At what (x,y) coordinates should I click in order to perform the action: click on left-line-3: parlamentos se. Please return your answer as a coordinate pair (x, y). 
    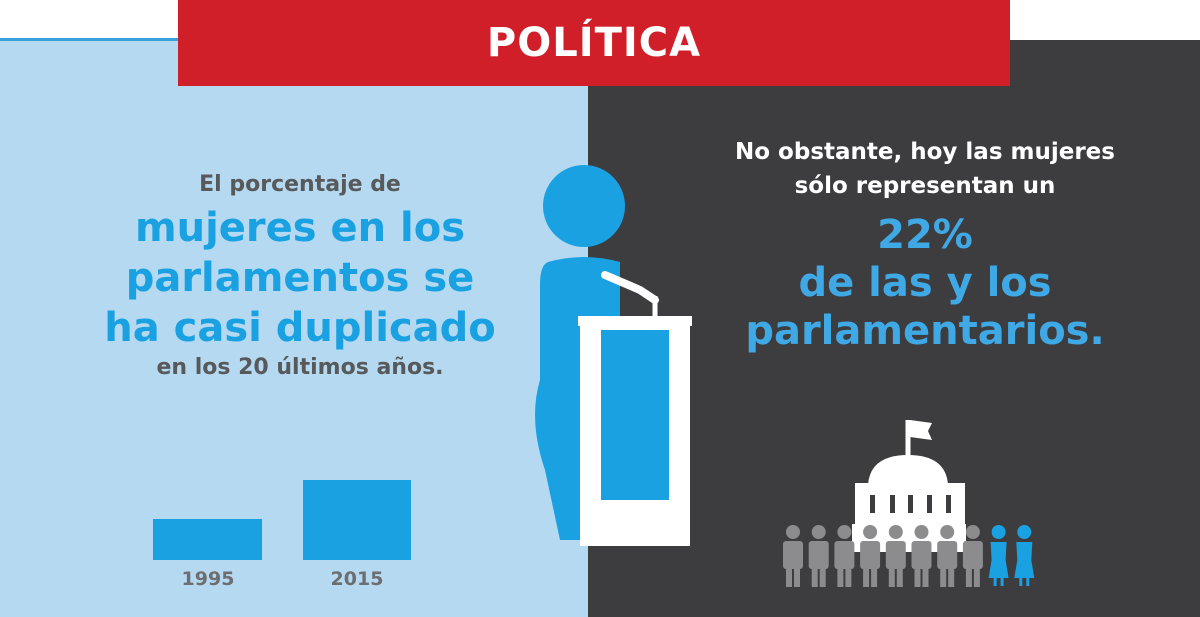
    Looking at the image, I should click on (300, 278).